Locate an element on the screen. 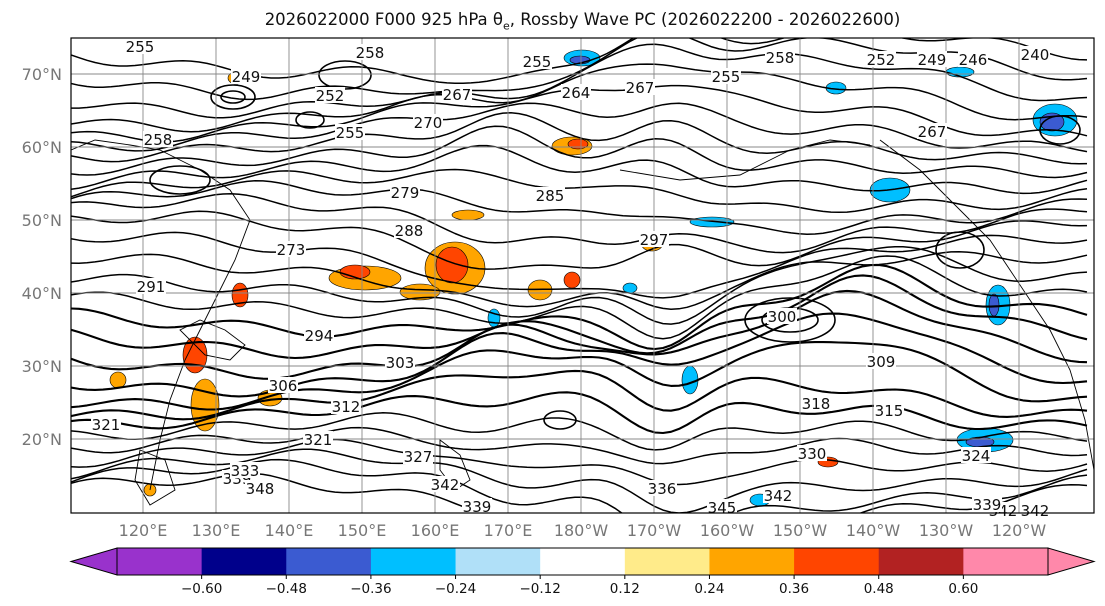 This screenshot has width=1105, height=606. contour-label: 327 is located at coordinates (418, 457).